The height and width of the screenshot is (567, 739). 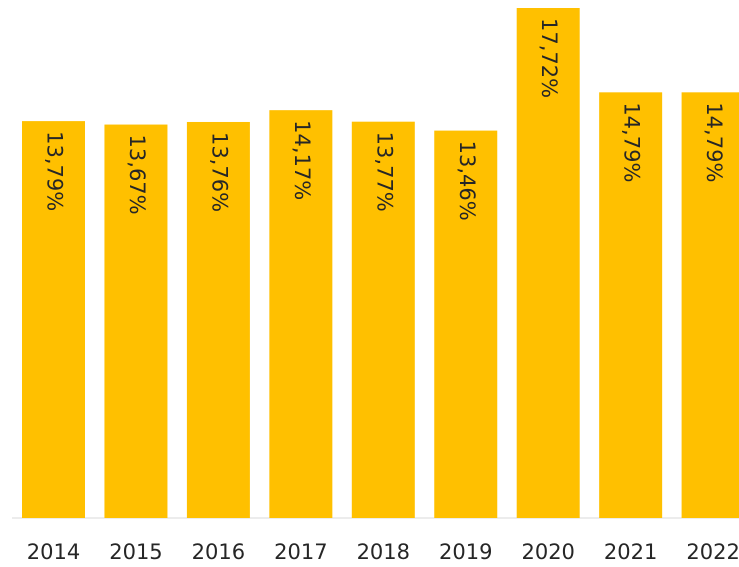 I want to click on x-tick-label: 2015, so click(x=135, y=552).